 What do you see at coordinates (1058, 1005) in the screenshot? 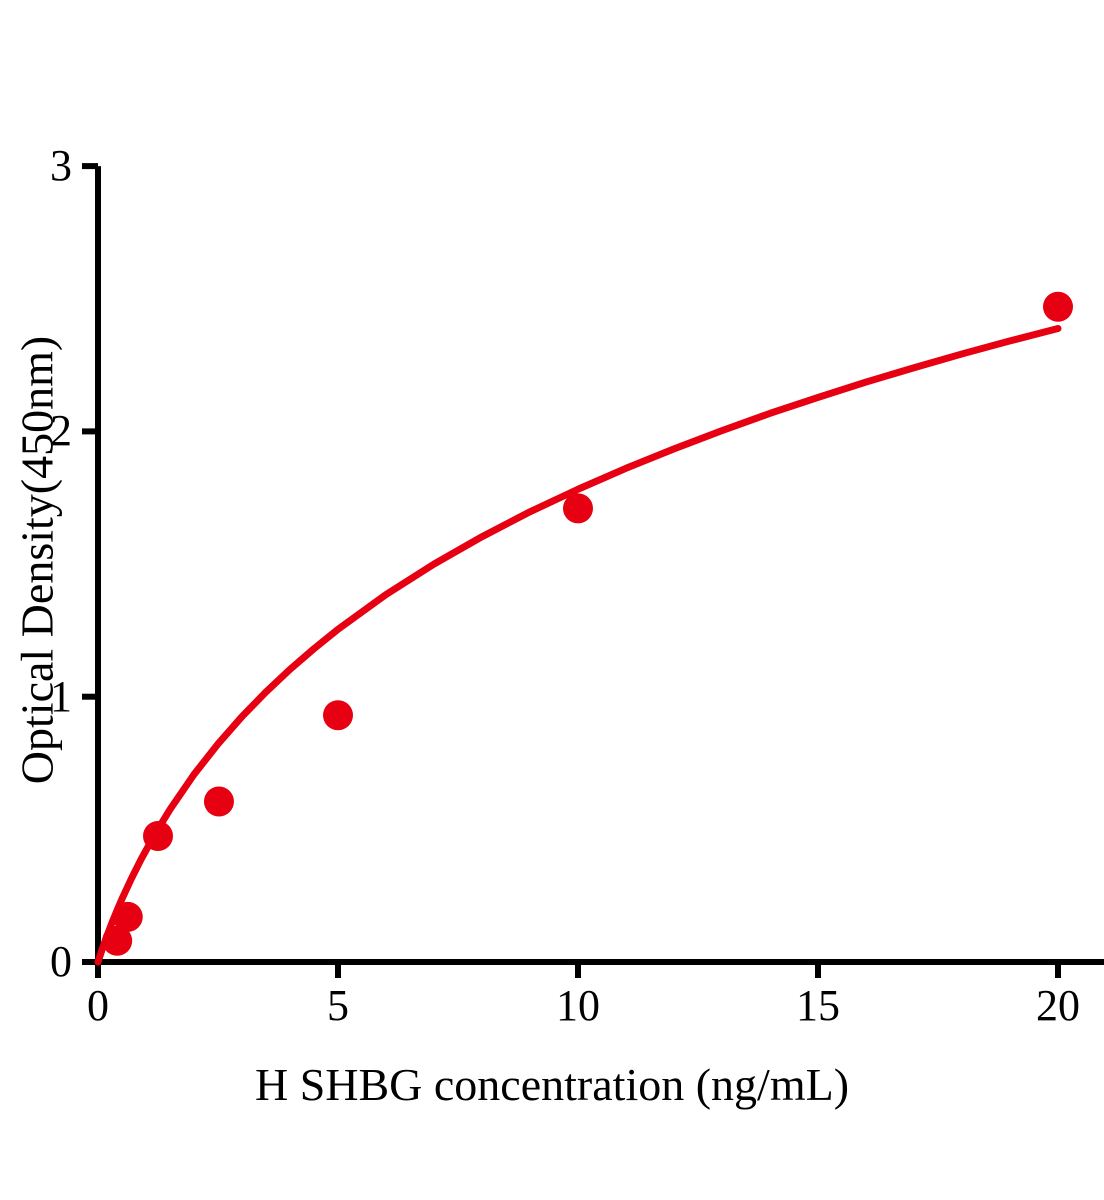
I see `x-tick-label-4: 20` at bounding box center [1058, 1005].